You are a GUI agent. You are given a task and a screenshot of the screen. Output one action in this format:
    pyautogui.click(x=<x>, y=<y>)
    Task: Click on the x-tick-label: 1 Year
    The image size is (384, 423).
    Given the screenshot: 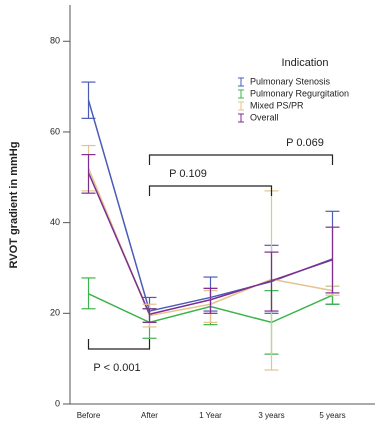 What is the action you would take?
    pyautogui.click(x=210, y=415)
    